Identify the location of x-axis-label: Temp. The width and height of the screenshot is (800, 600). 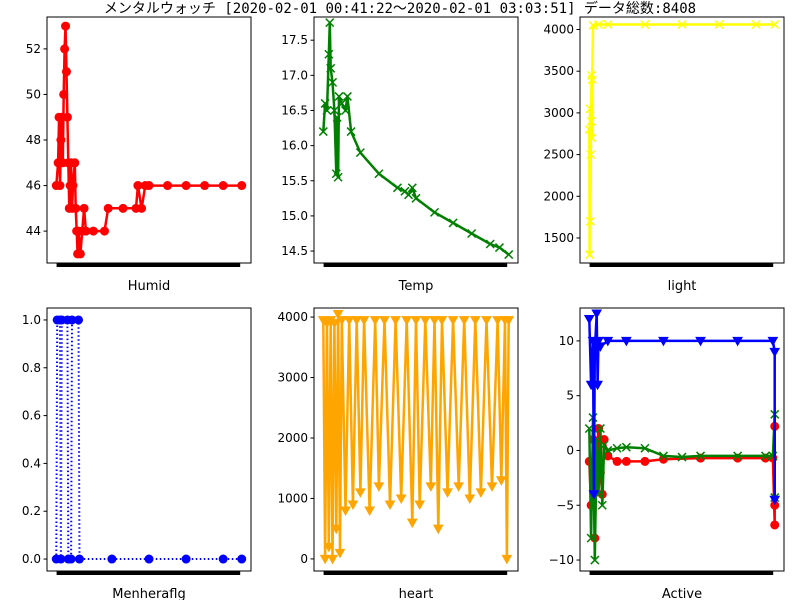
(416, 286).